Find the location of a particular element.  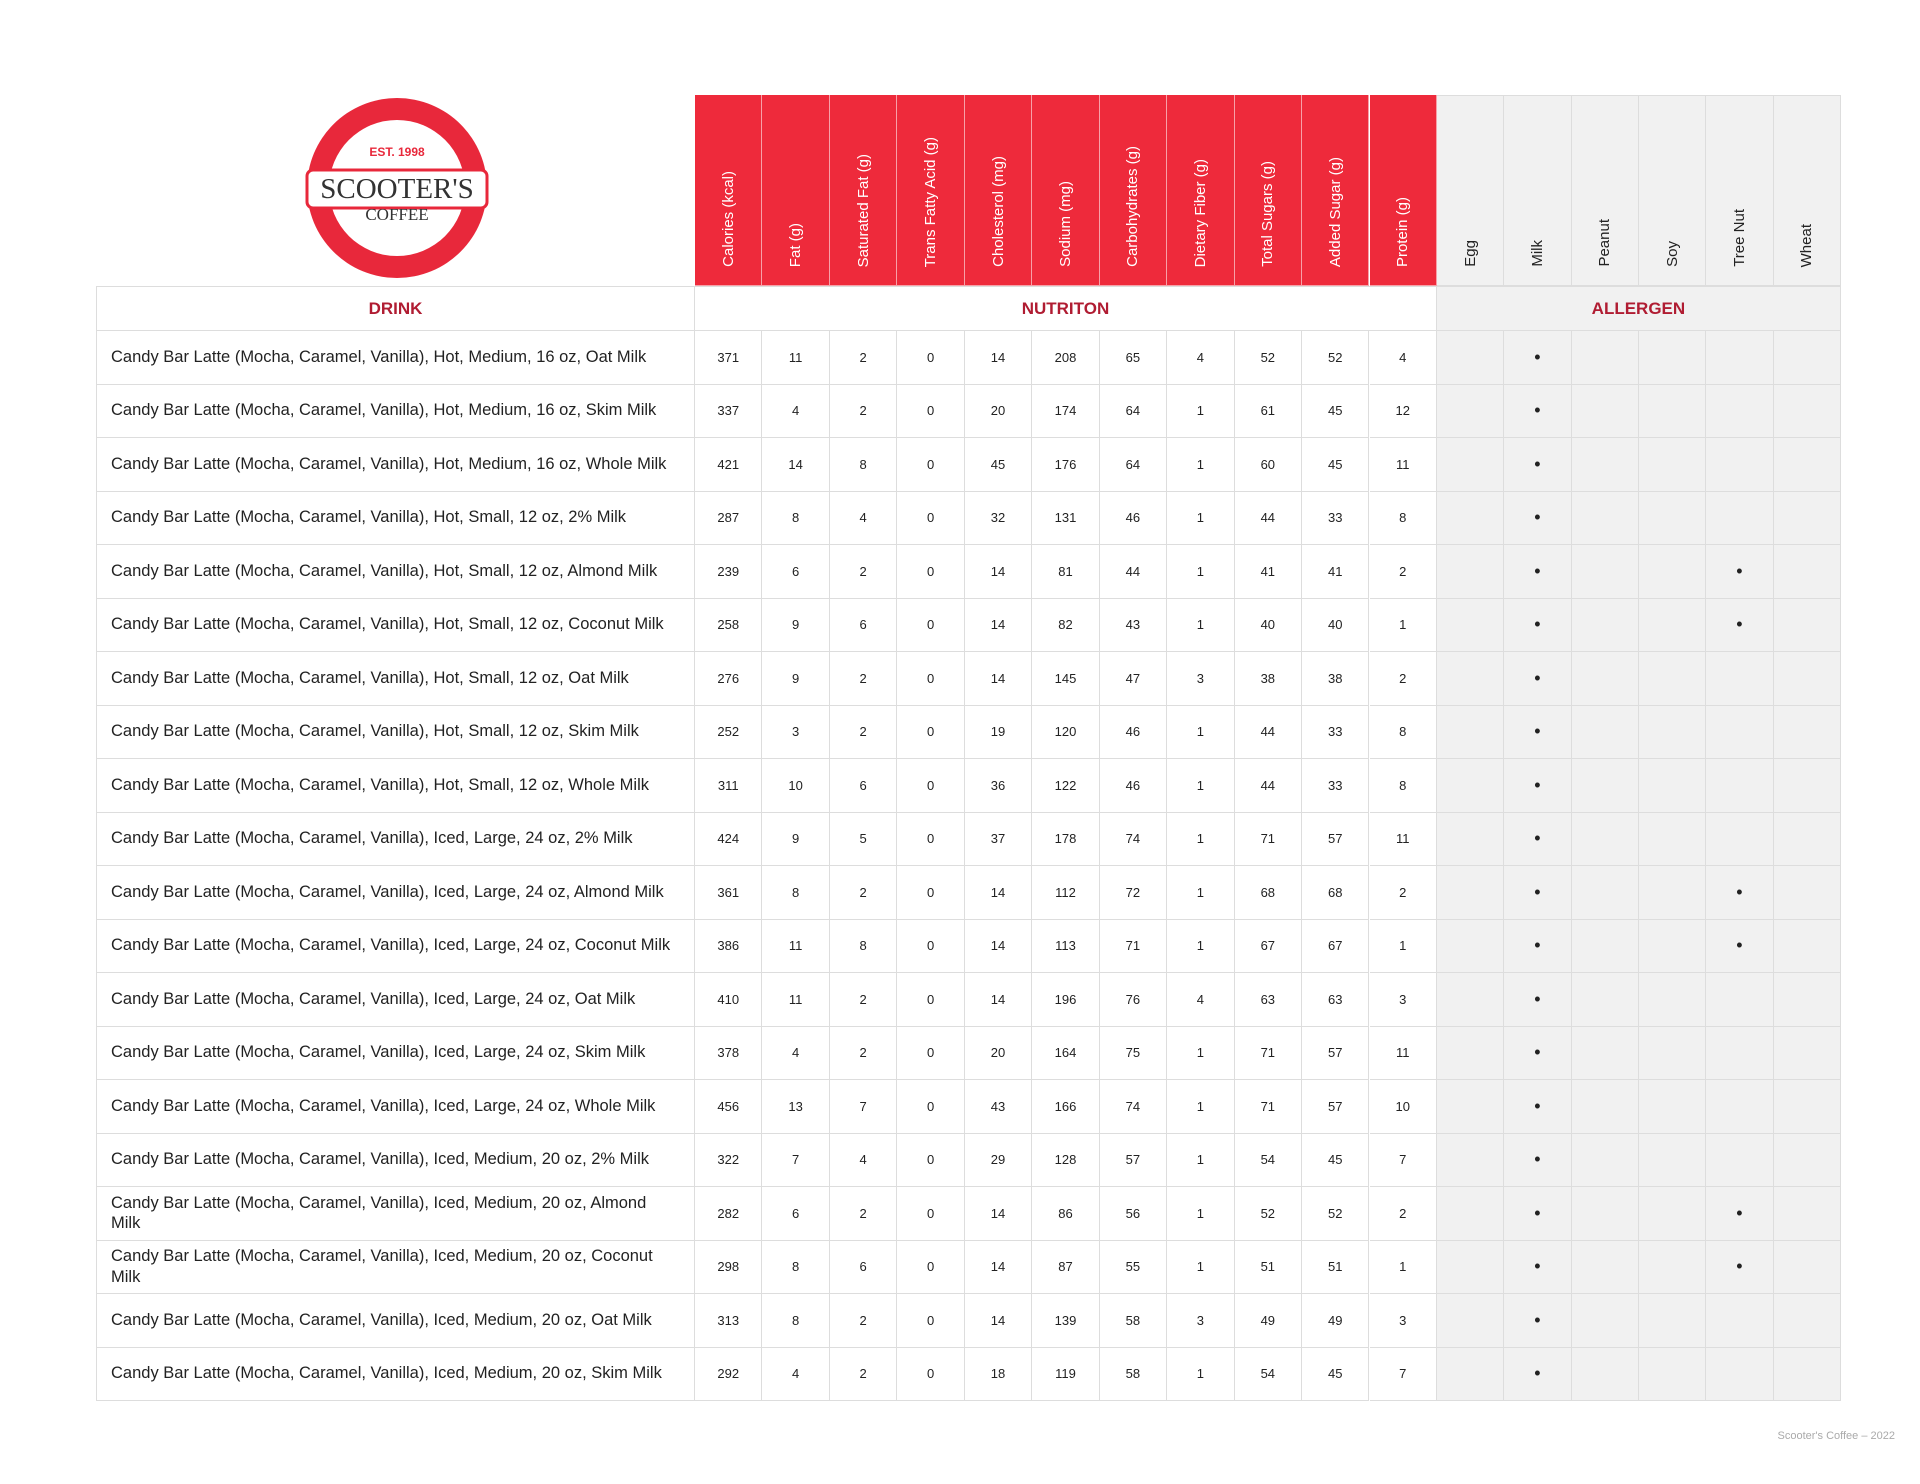

nutrition-value: 61 is located at coordinates (1268, 411).